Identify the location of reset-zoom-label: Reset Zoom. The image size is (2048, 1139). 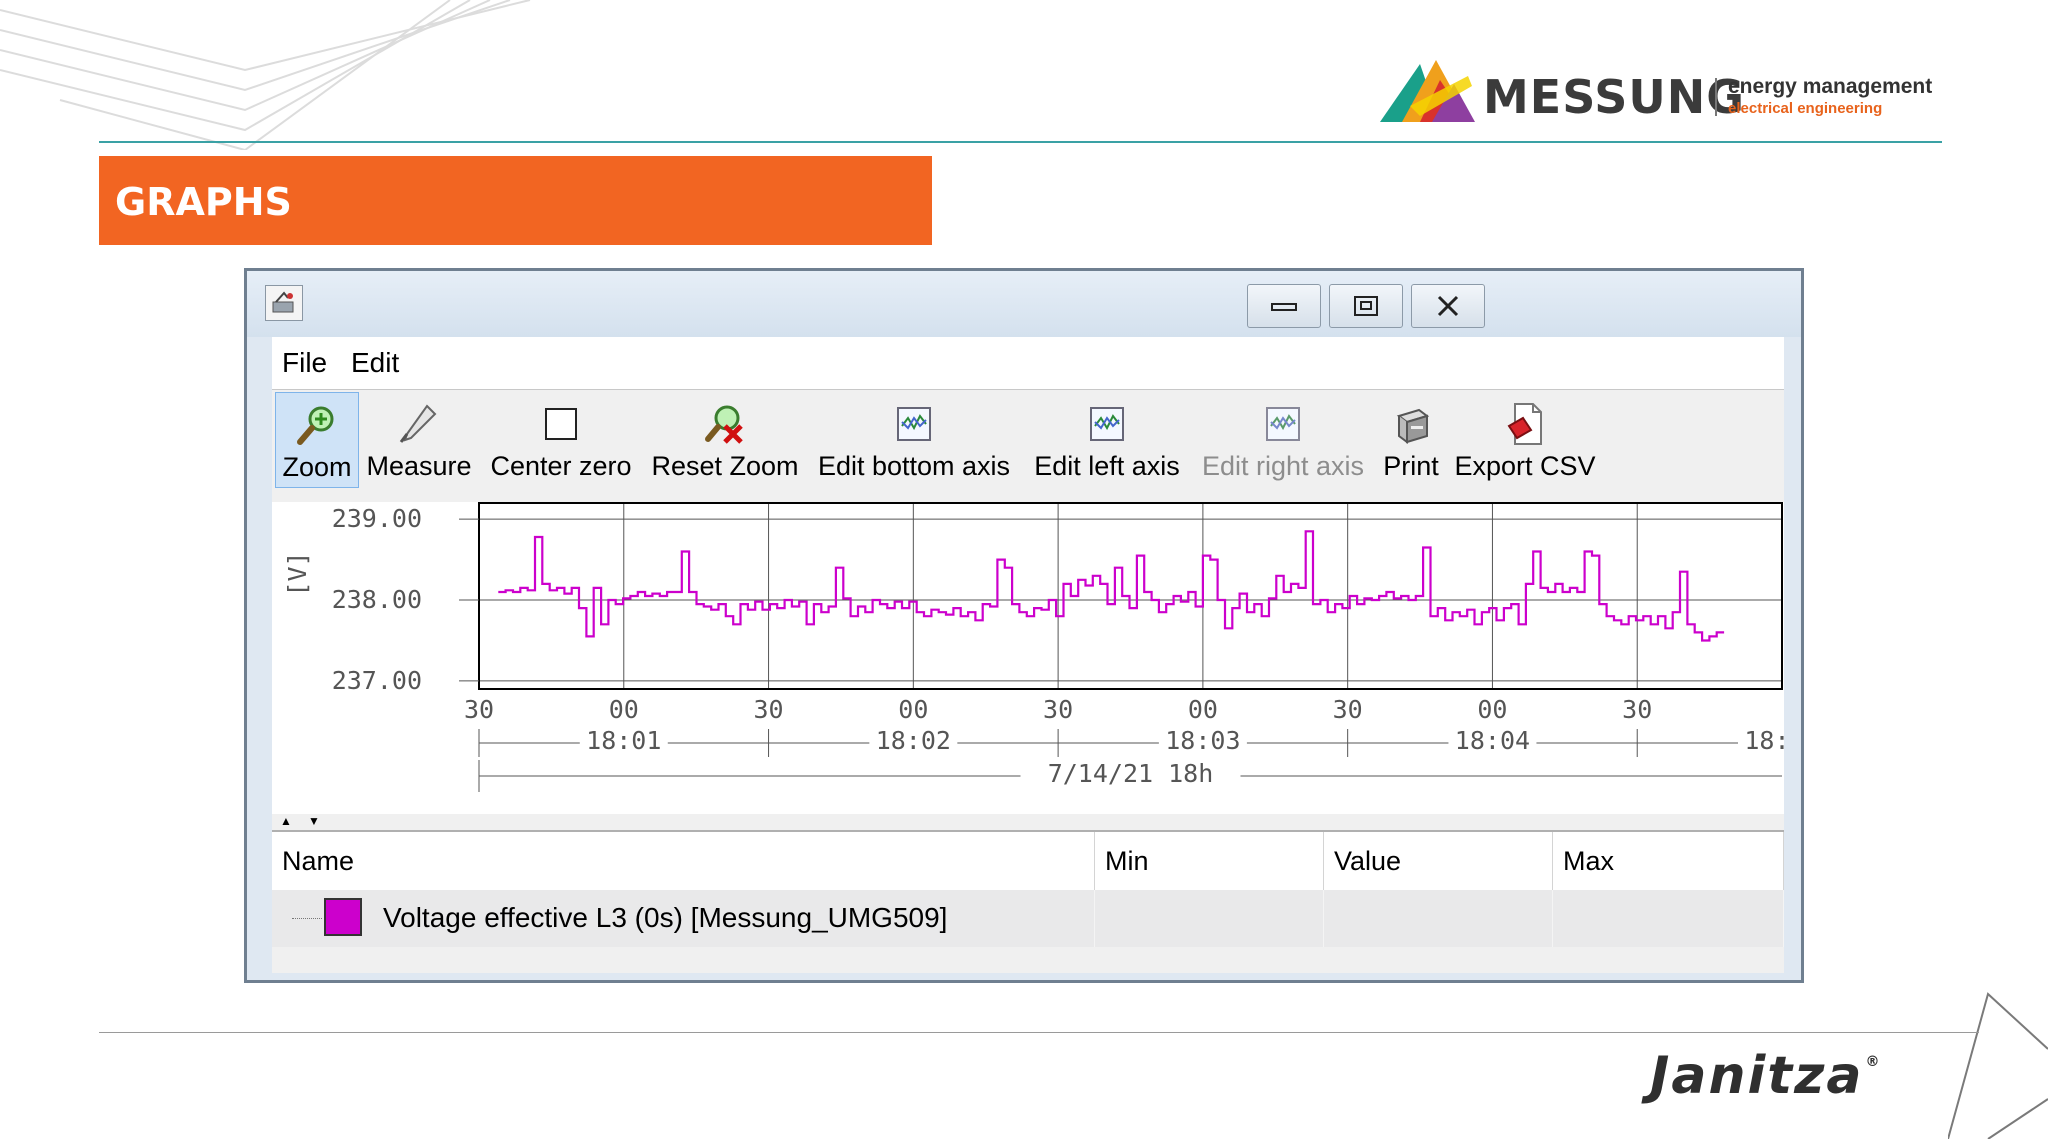
(725, 466).